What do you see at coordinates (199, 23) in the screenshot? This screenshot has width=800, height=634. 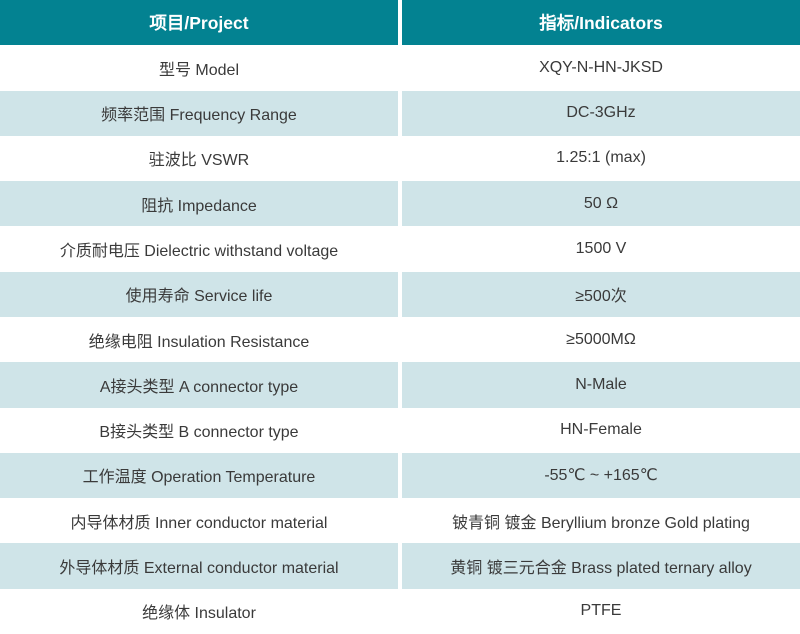 I see `header-cell-project: 项目/Project` at bounding box center [199, 23].